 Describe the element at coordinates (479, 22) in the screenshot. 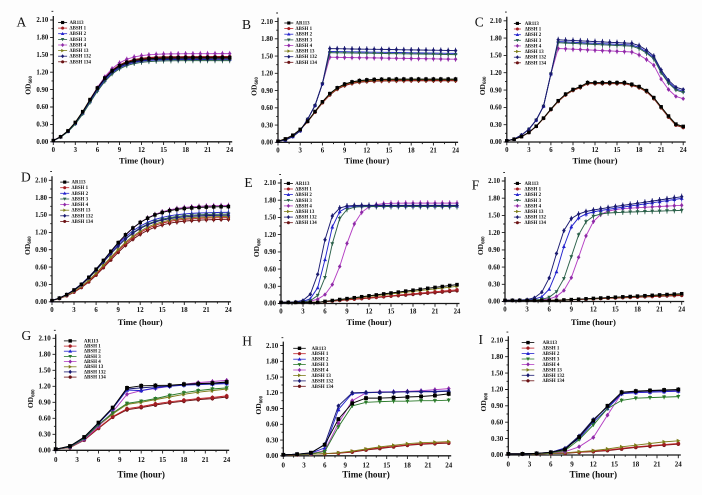

I see `svg-text: C` at that location.